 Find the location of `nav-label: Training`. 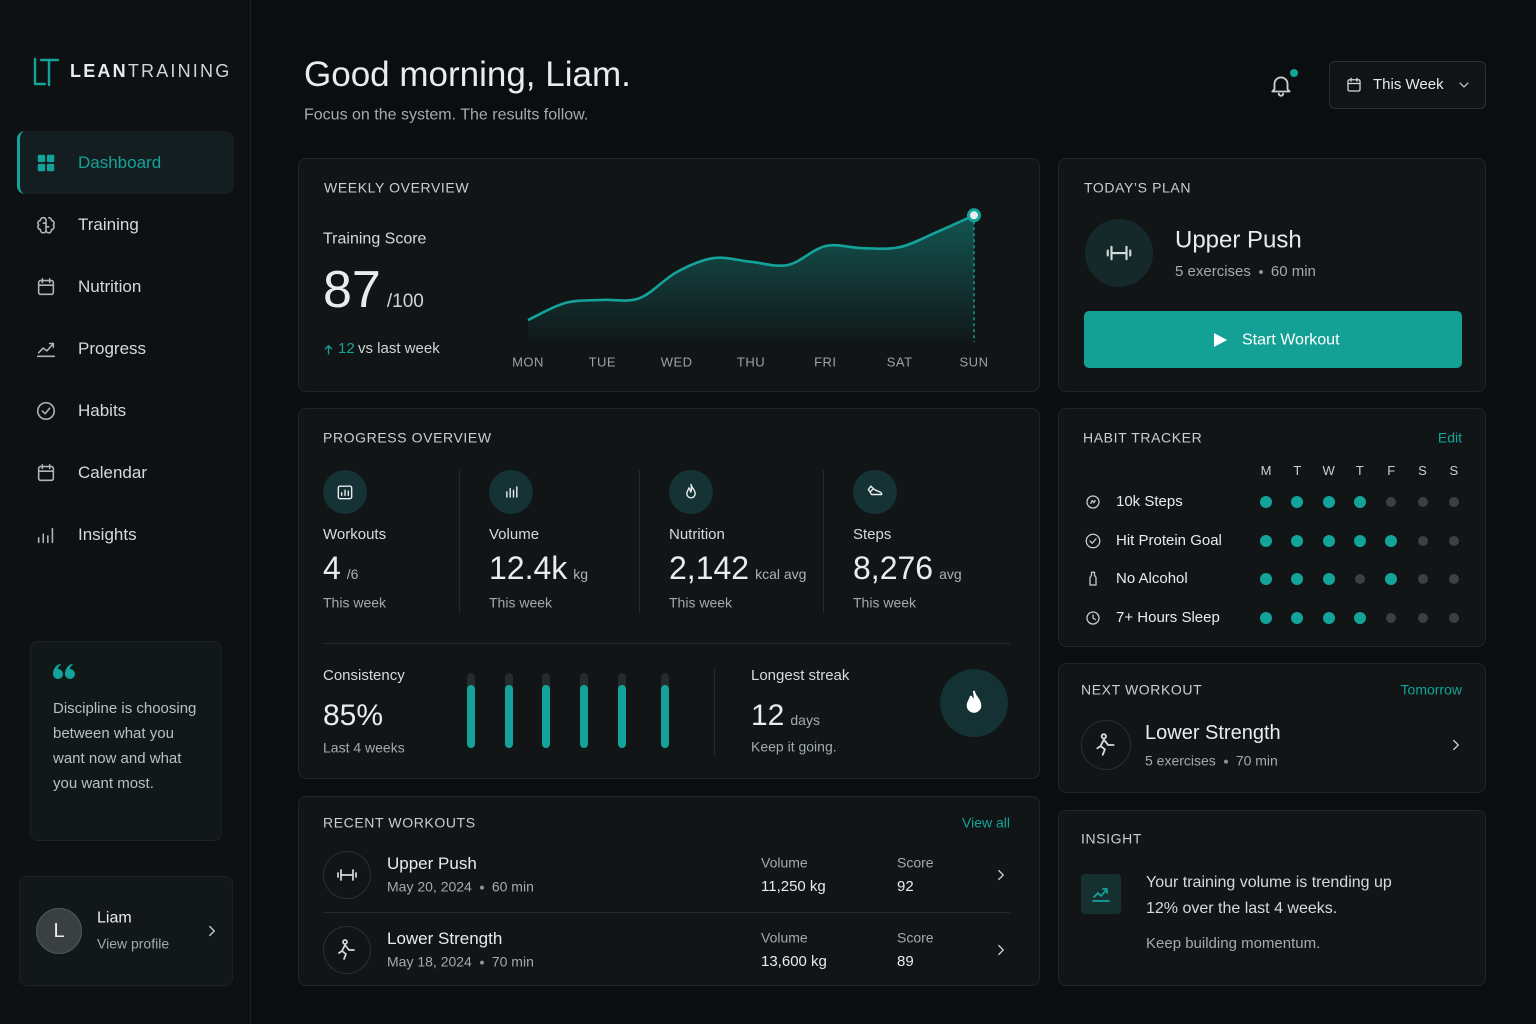

nav-label: Training is located at coordinates (108, 224).